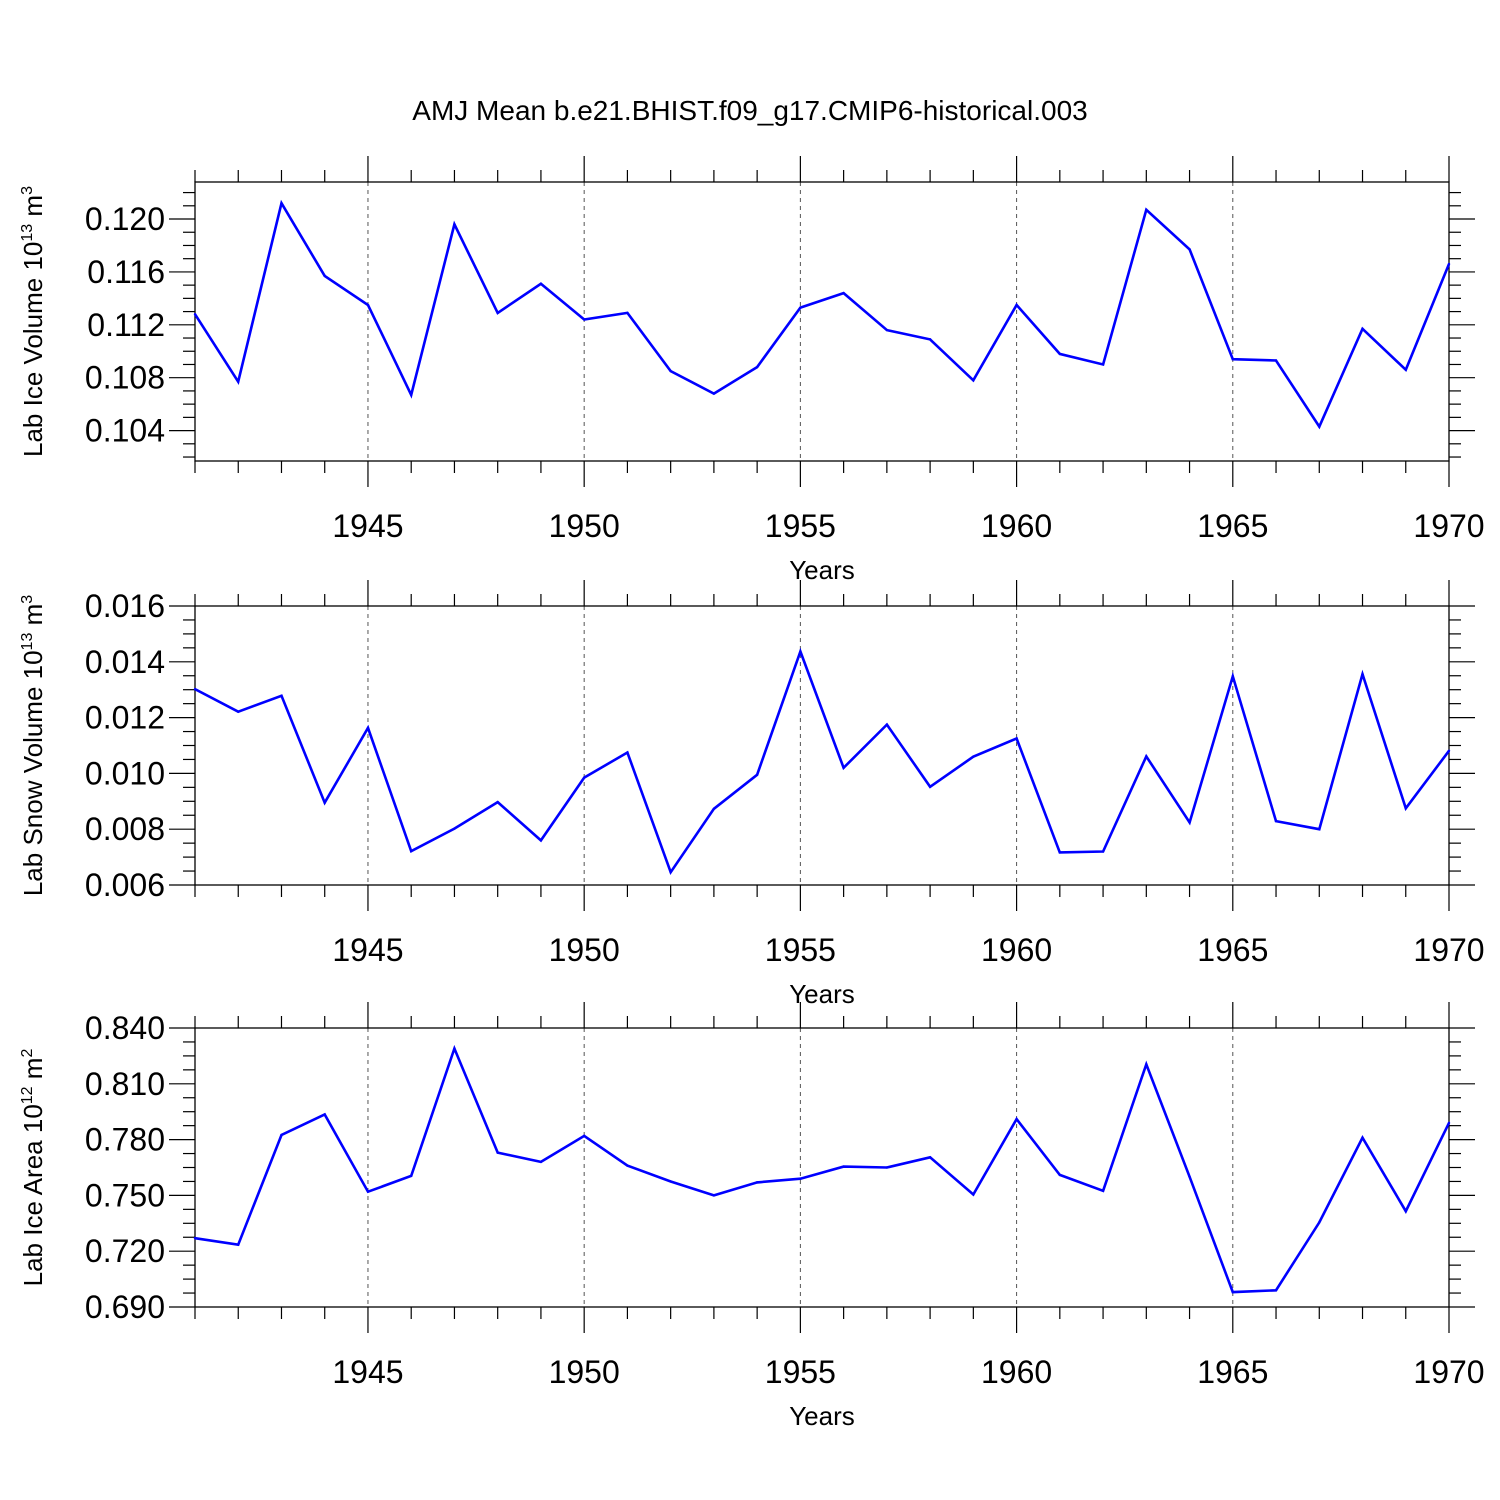  What do you see at coordinates (125, 662) in the screenshot?
I see `y-tick-label: 0.014` at bounding box center [125, 662].